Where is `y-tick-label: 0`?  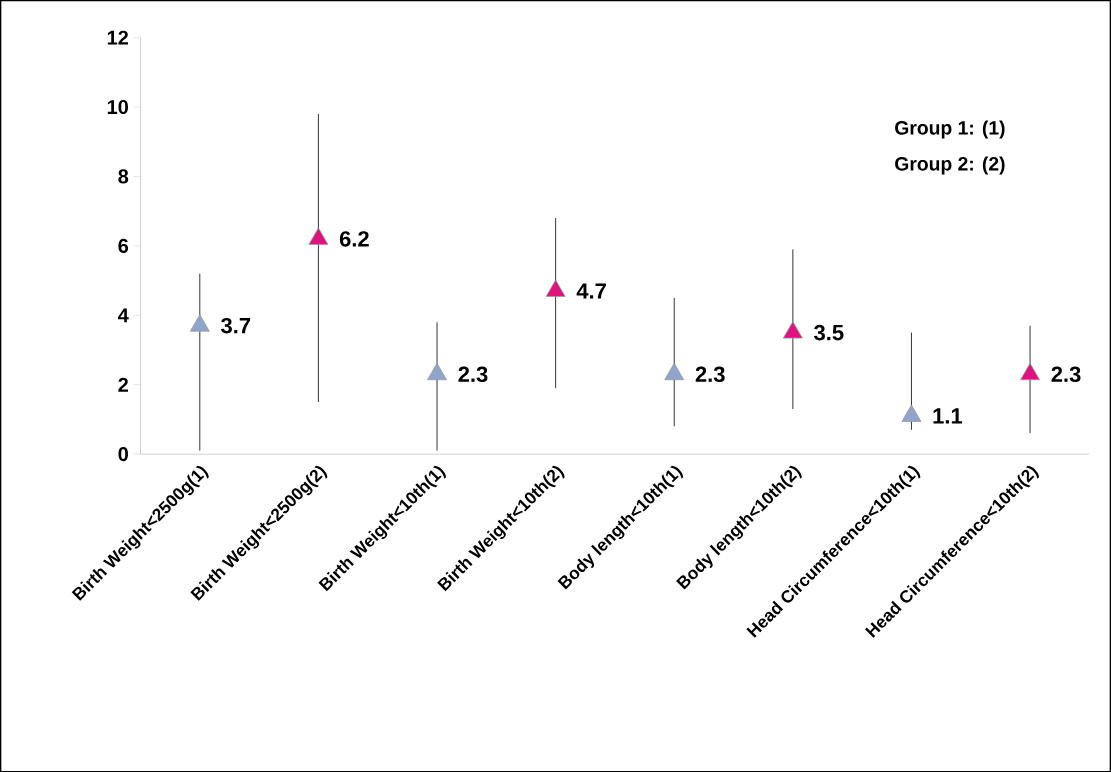 y-tick-label: 0 is located at coordinates (123, 453).